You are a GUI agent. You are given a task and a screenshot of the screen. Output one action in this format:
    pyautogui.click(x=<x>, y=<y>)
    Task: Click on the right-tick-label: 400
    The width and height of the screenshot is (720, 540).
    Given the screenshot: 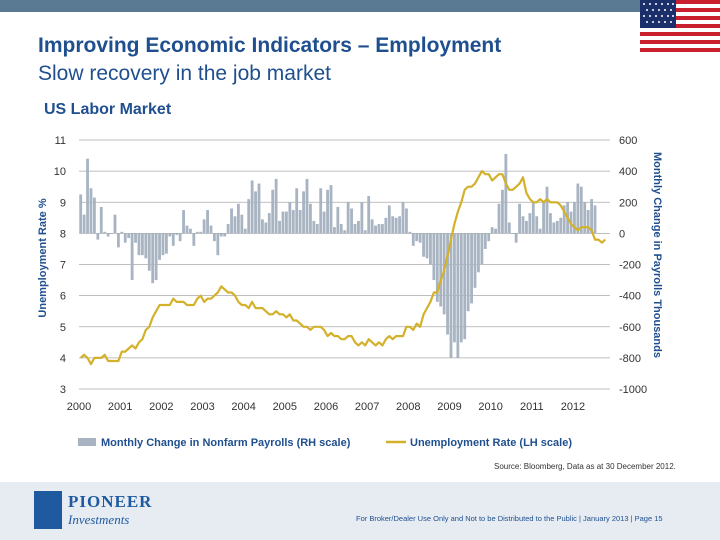 What is the action you would take?
    pyautogui.click(x=628, y=172)
    